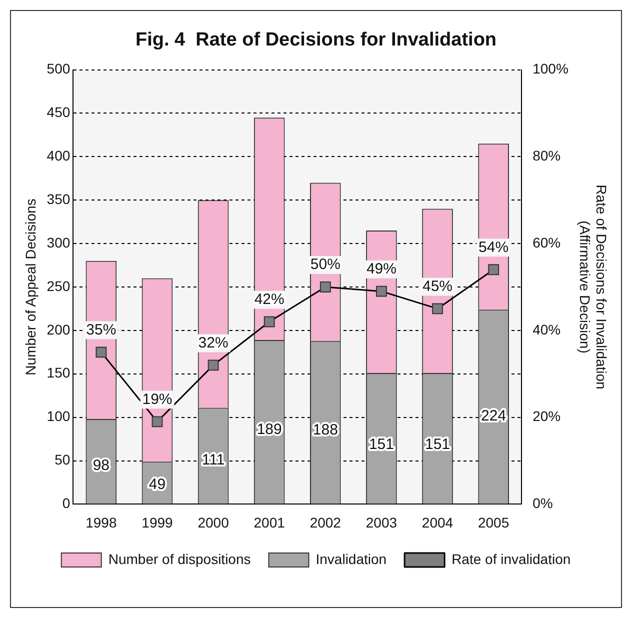 The height and width of the screenshot is (619, 632). I want to click on x-tick-label: 2003, so click(382, 522).